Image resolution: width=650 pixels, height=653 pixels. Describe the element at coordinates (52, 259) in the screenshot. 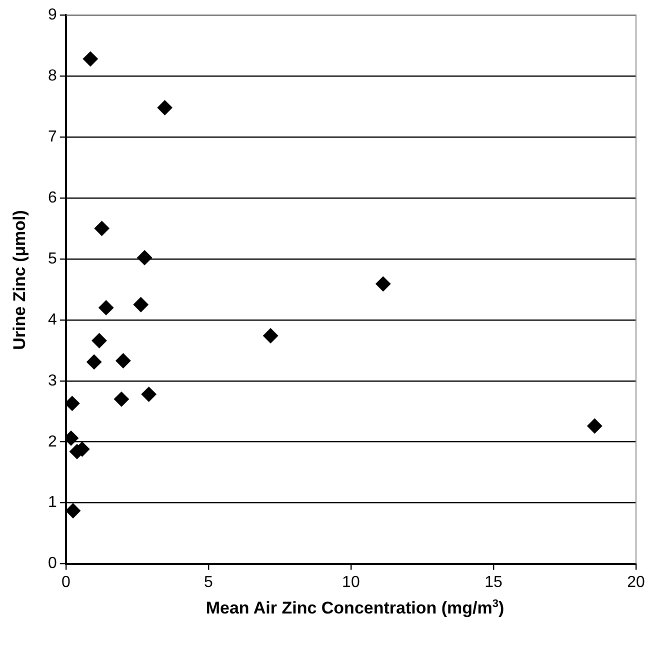

I see `y-tick-label: 5` at that location.